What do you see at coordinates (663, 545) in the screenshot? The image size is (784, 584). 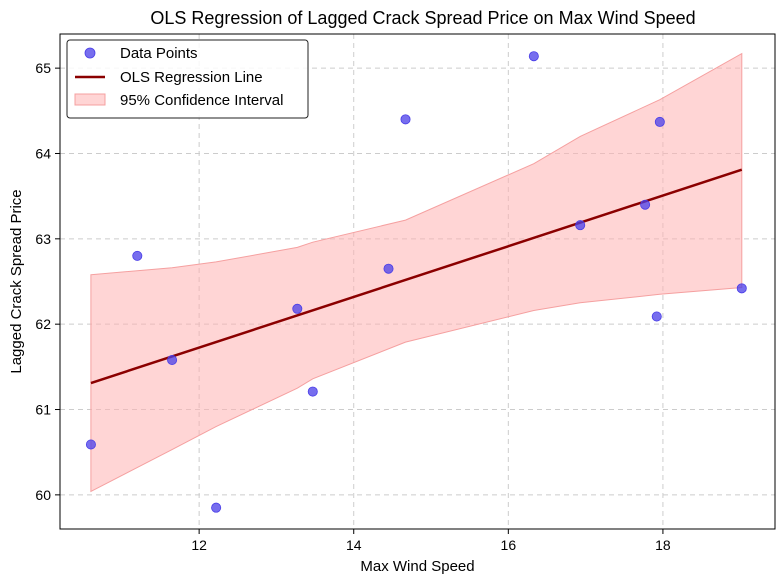 I see `x-tick-label: 18` at bounding box center [663, 545].